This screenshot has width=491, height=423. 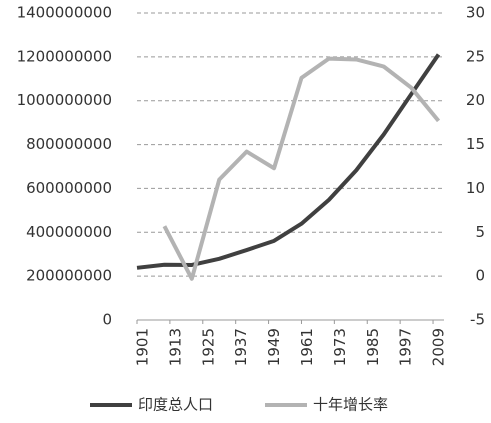 I want to click on x-tick-label: 1961, so click(x=307, y=347).